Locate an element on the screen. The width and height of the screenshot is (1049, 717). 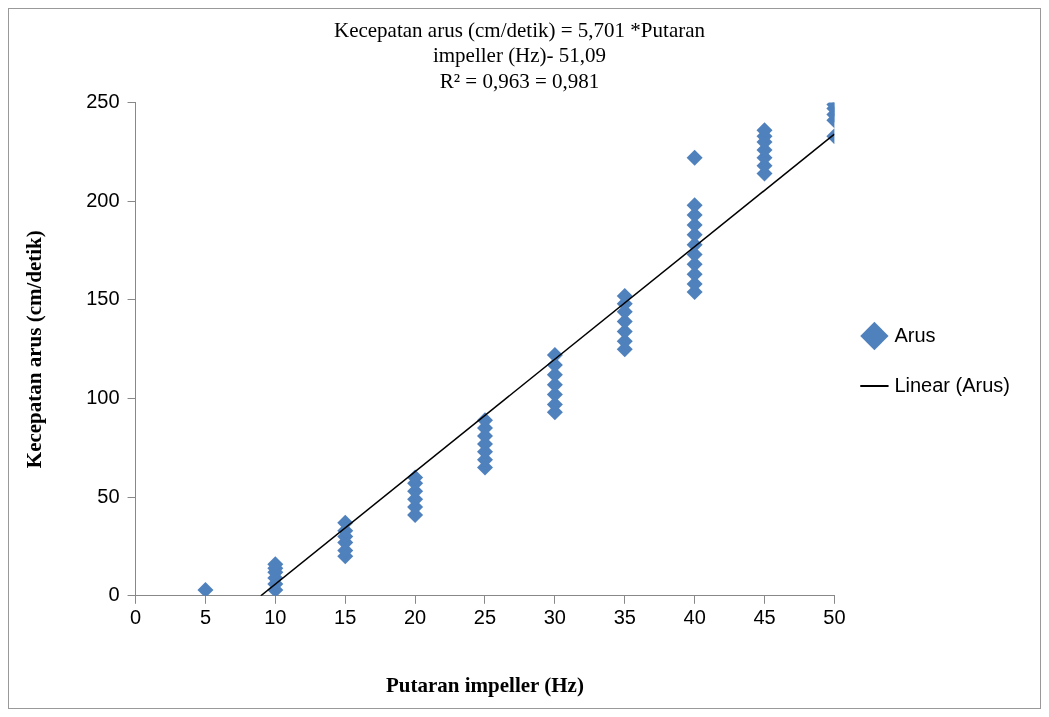
chart-title: Kecepatan arus (cm/detik) = 5,701 *Putaran impeller (Hz)- 51,09 R² = 0,963 = 0,981 is located at coordinates (519, 55).